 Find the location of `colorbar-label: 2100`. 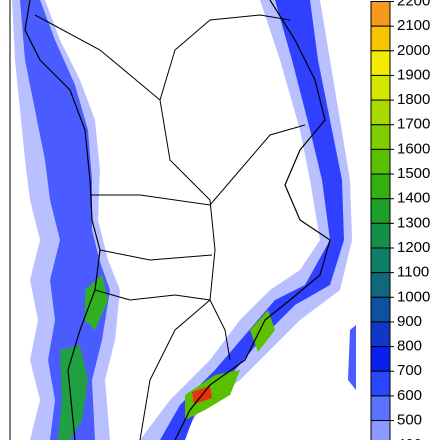

colorbar-label: 2100 is located at coordinates (413, 25).